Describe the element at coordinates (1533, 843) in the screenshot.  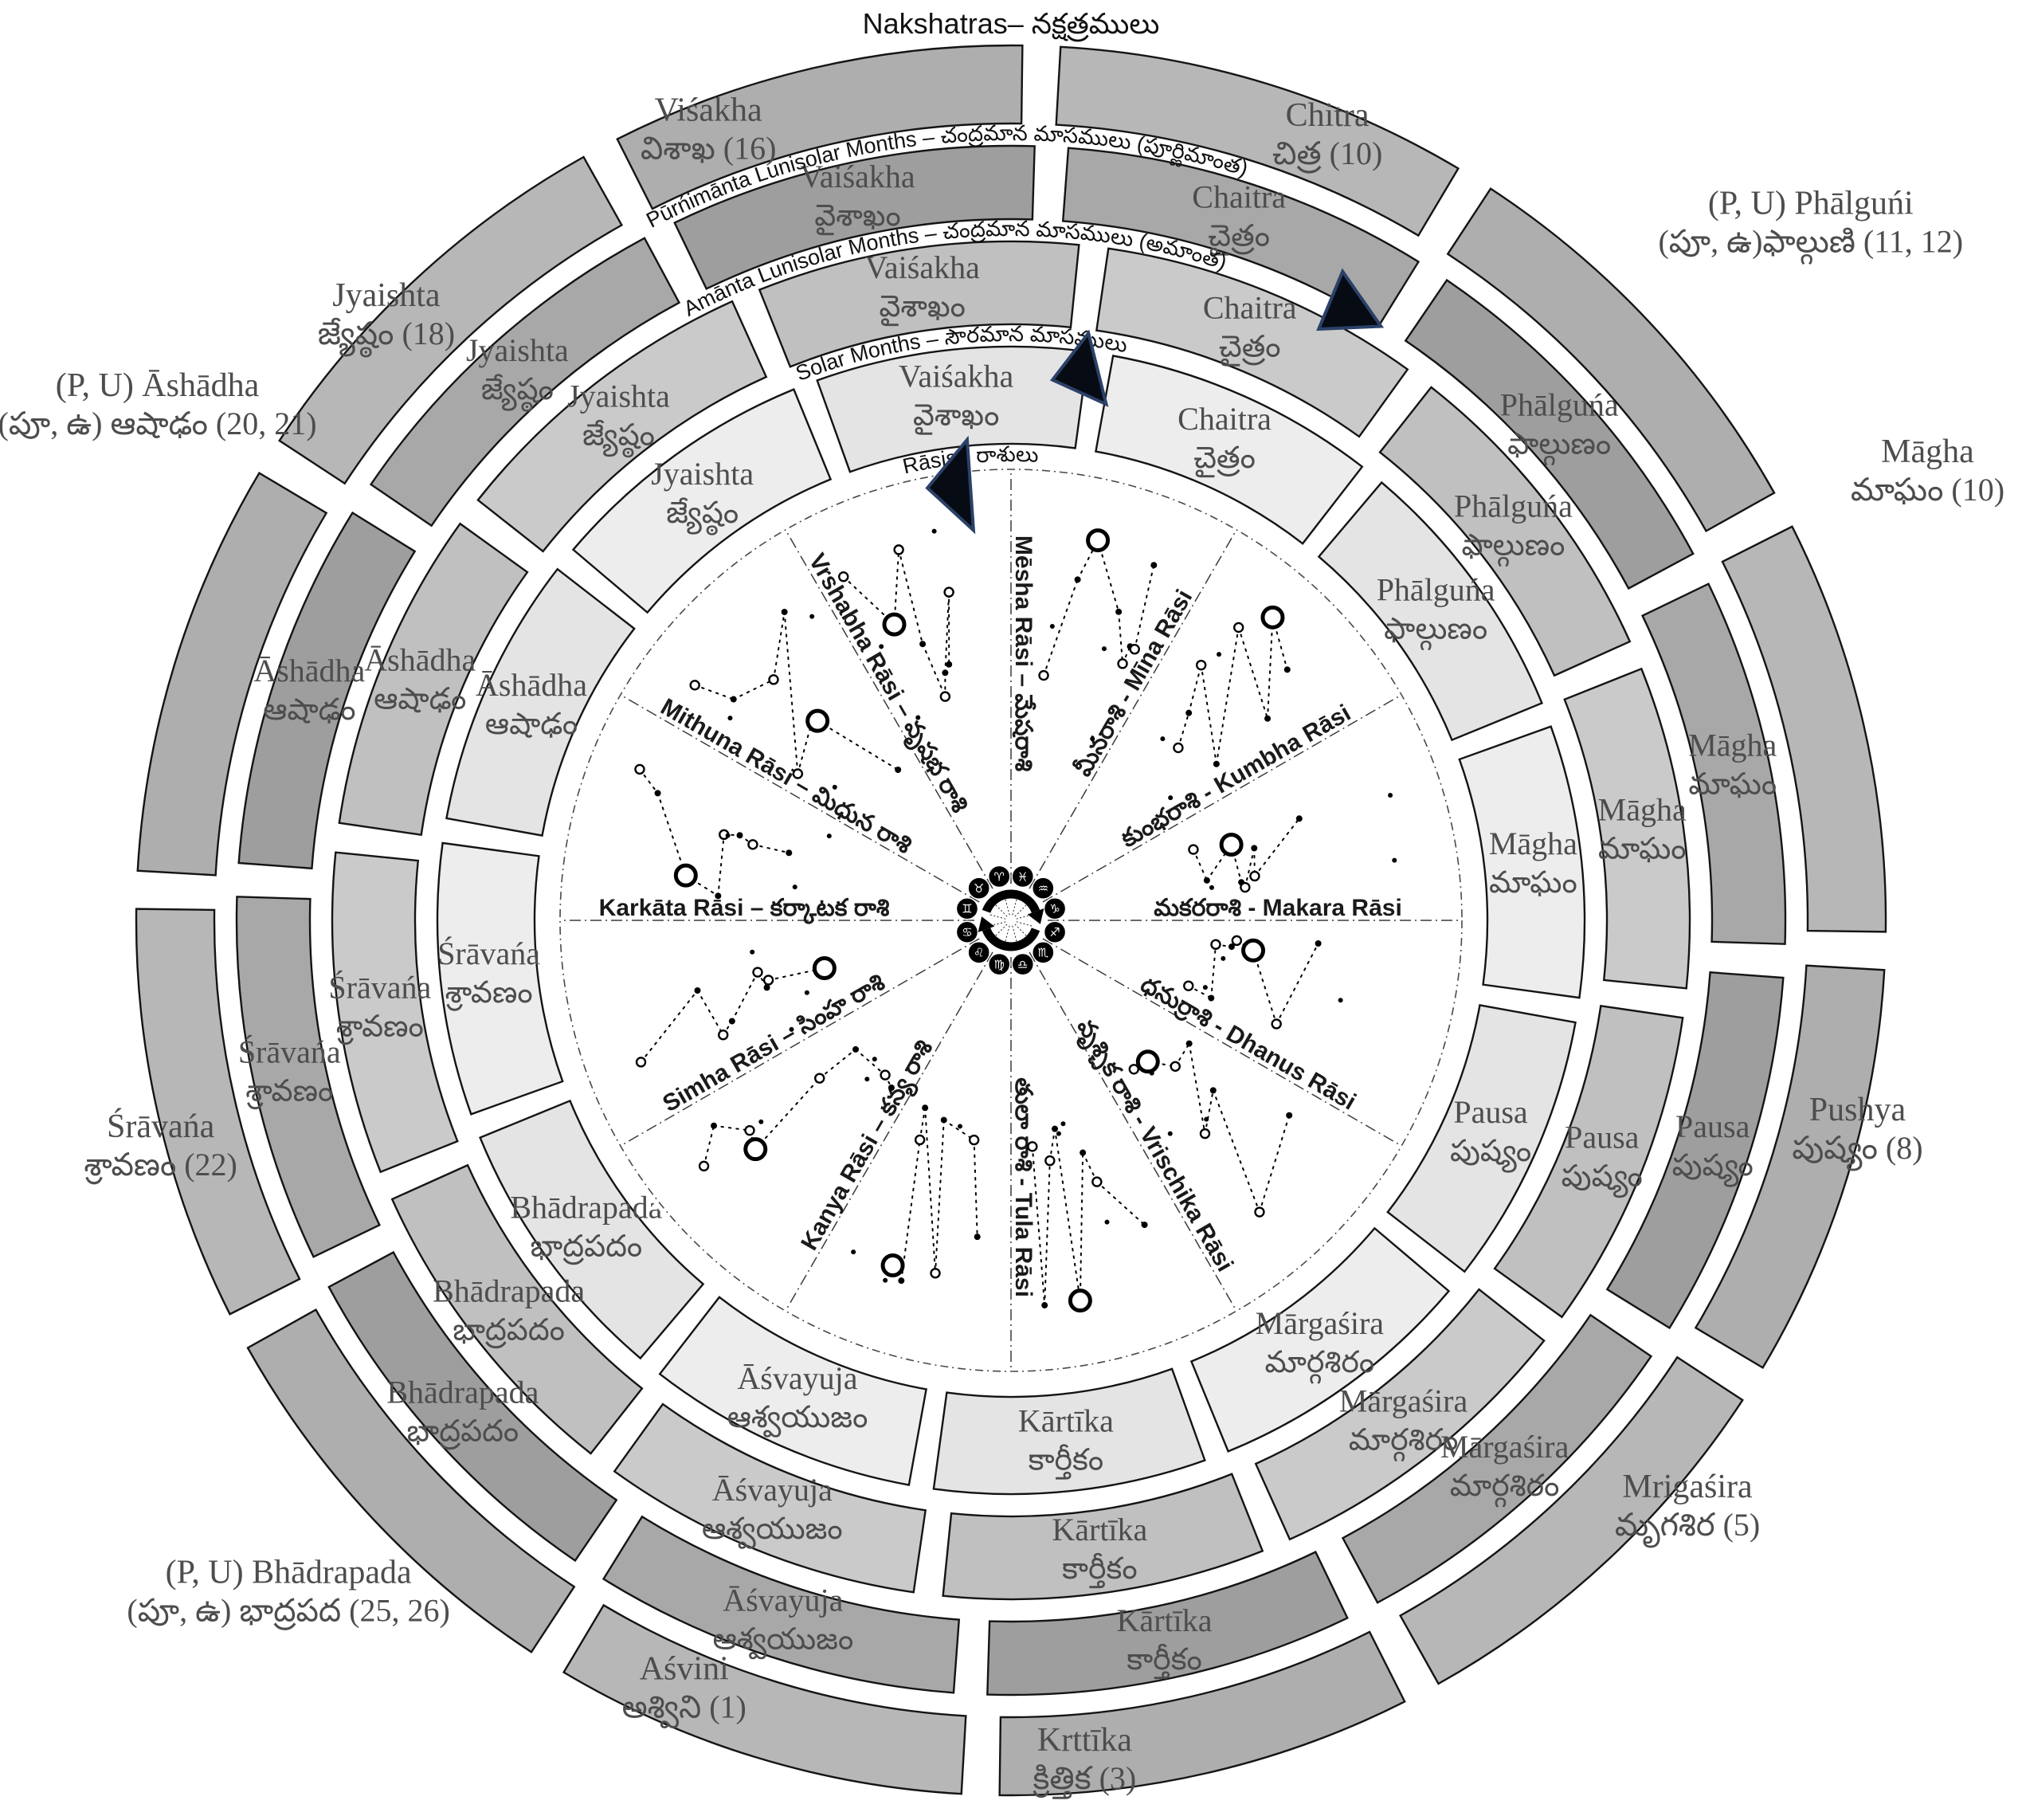
I see `solar-label-en: Māgha` at that location.